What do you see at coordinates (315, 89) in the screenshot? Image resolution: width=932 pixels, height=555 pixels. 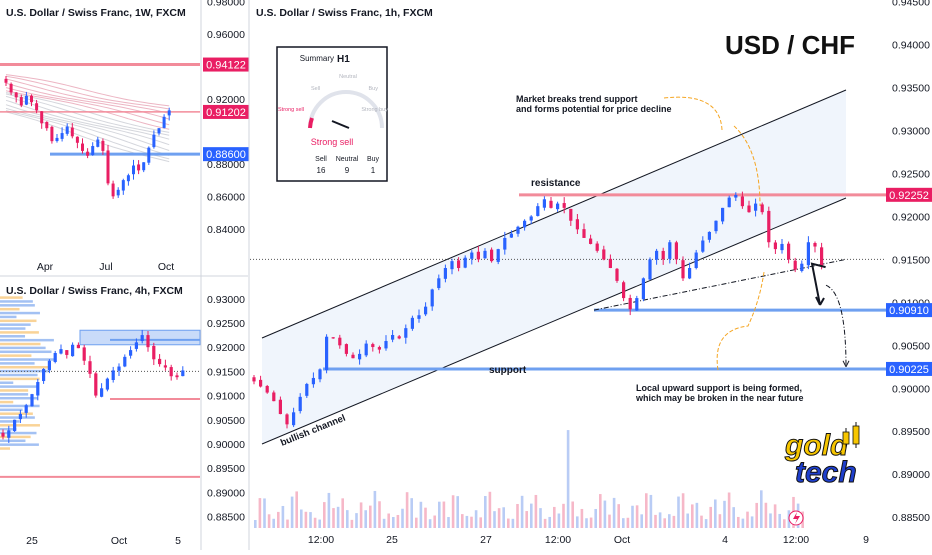 I see `gauge-label: Sell` at bounding box center [315, 89].